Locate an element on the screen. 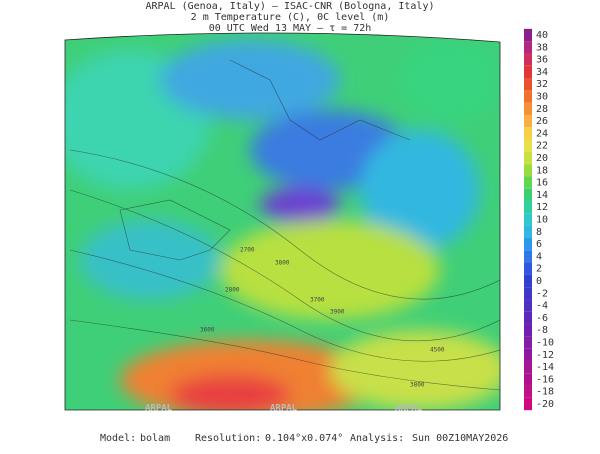 The height and width of the screenshot is (454, 600). colorbar-label: 34 is located at coordinates (542, 72).